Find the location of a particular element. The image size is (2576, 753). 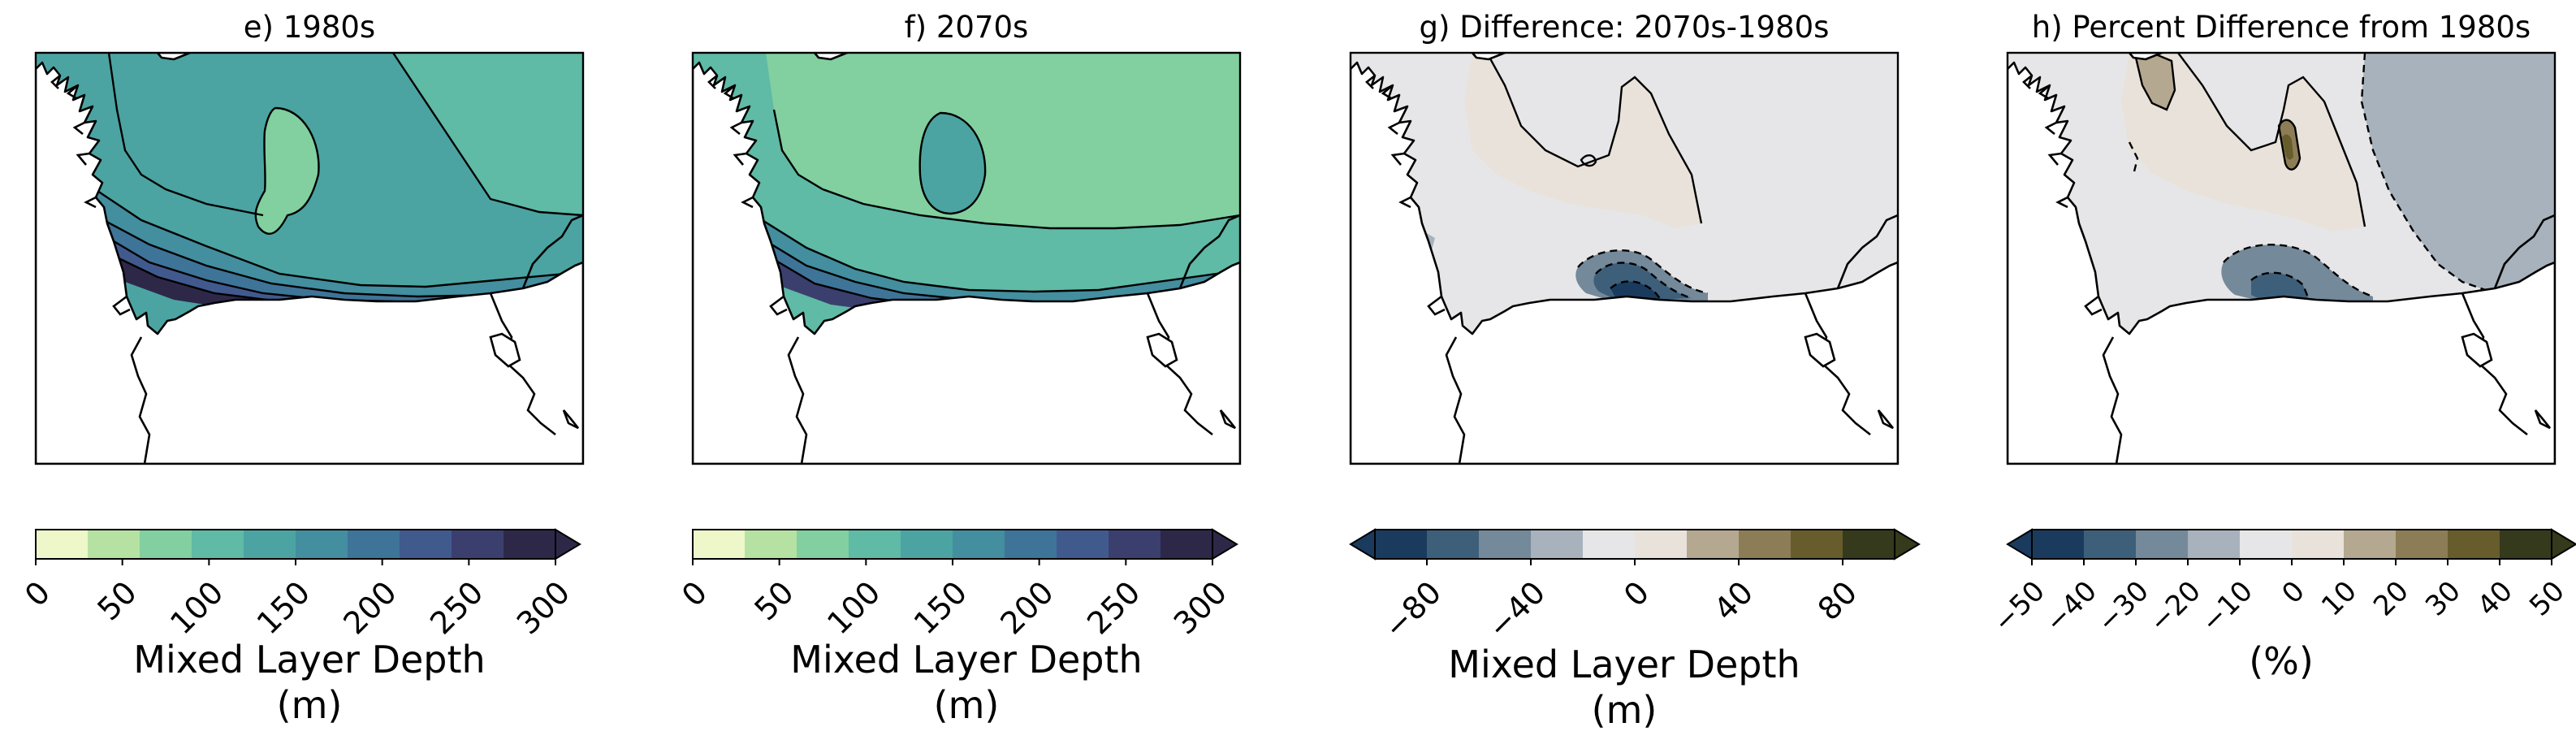

colorbar-tick-label: −20 is located at coordinates (2175, 607).